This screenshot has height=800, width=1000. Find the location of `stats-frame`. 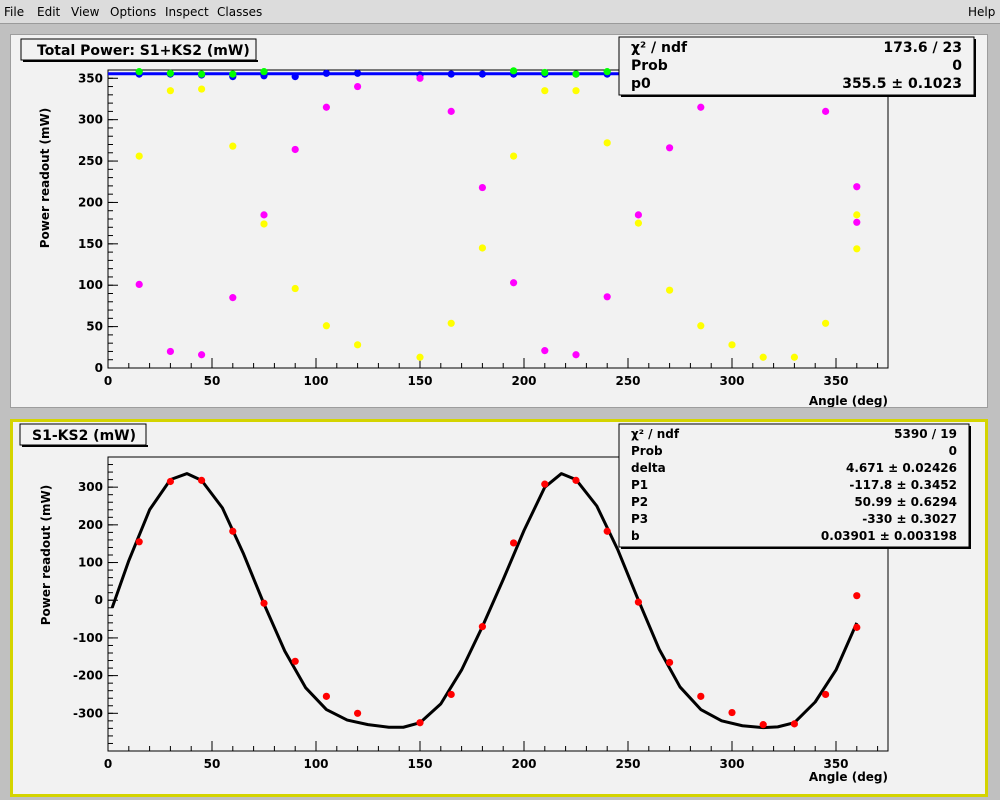

stats-frame is located at coordinates (796, 66).